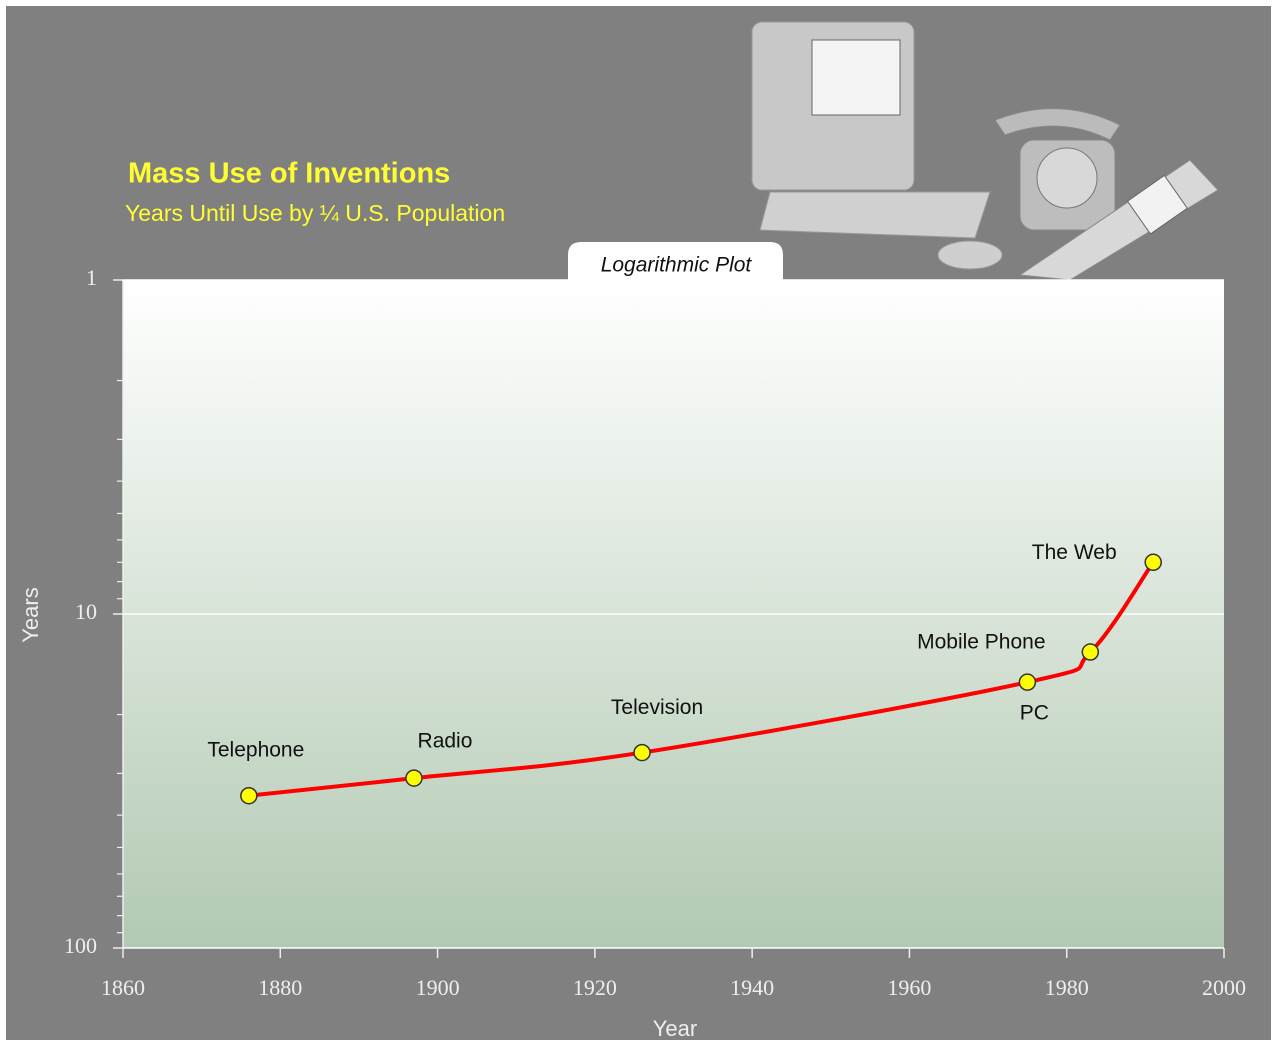 Image resolution: width=1277 pixels, height=1042 pixels. Describe the element at coordinates (909, 987) in the screenshot. I see `x-tick-label: 1960` at that location.